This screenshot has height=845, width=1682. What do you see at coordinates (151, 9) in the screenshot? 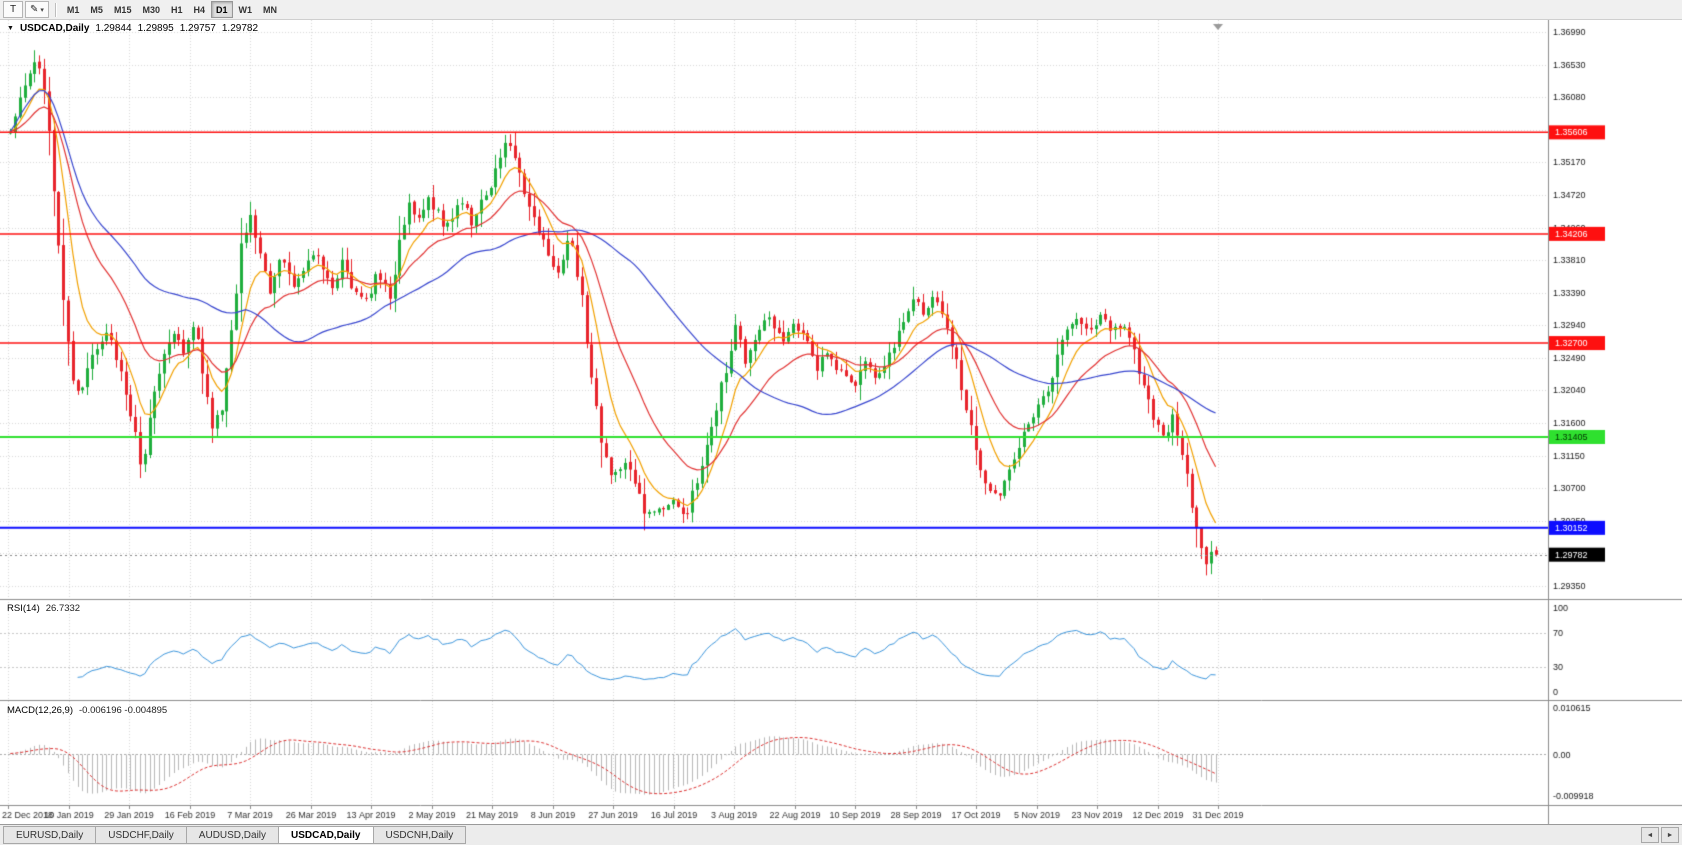
I see `timeframe-button-m30: M30` at bounding box center [151, 9].